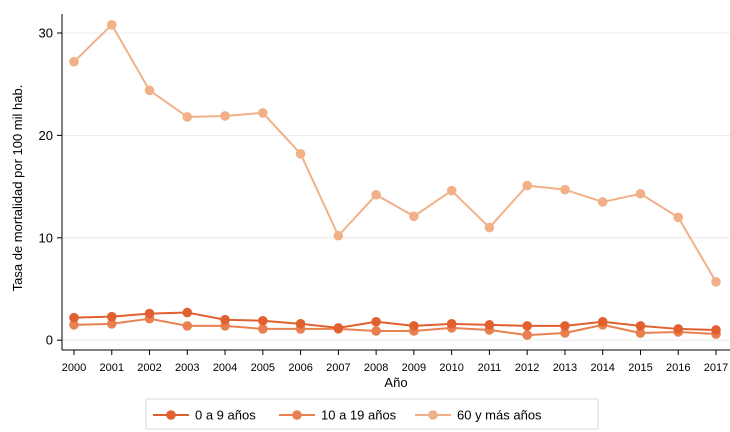 The image size is (730, 432). Describe the element at coordinates (187, 368) in the screenshot. I see `x-tick-label: 2003` at that location.